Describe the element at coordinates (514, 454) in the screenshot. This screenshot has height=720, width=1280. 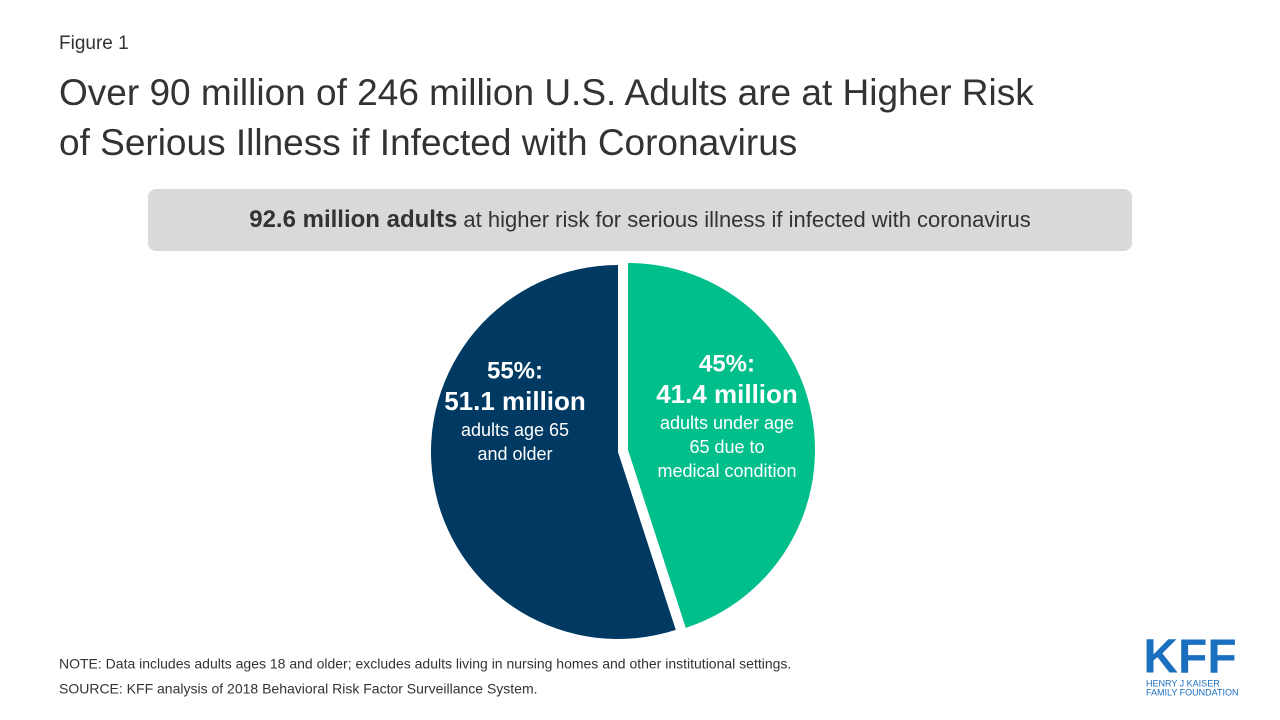
I see `slice-description: and older` at that location.